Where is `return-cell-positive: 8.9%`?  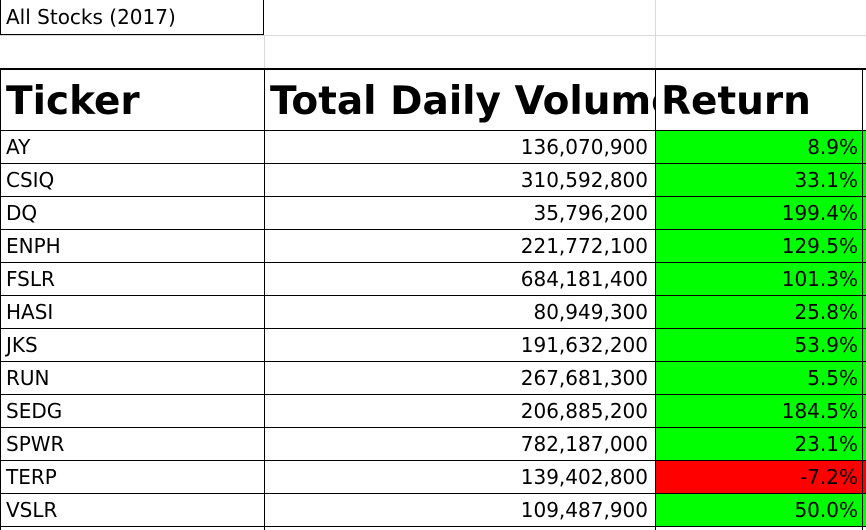
return-cell-positive: 8.9% is located at coordinates (760, 147).